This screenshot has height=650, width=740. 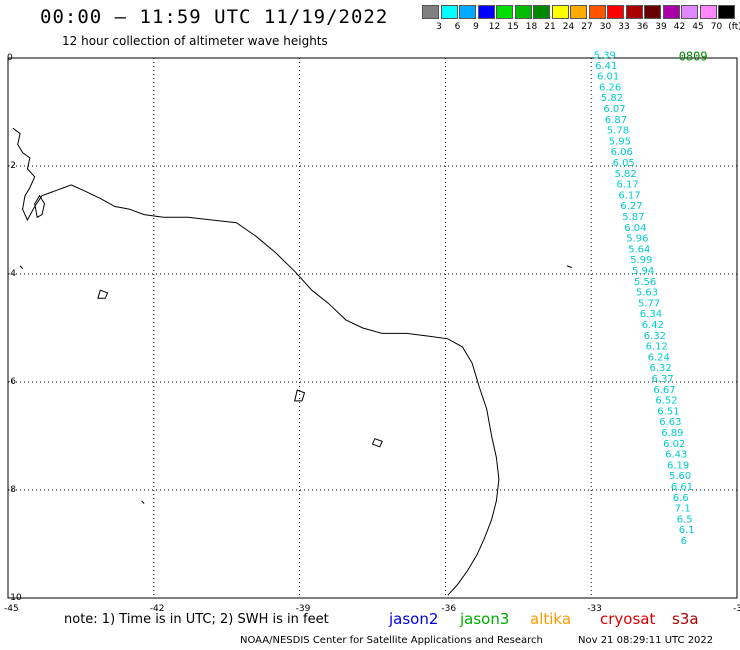 I want to click on scale-label: 36, so click(x=642, y=27).